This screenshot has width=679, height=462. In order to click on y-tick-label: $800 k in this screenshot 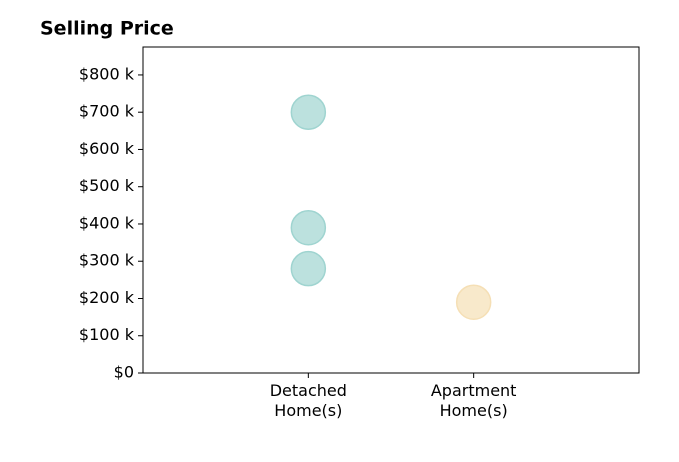, I will do `click(107, 73)`.